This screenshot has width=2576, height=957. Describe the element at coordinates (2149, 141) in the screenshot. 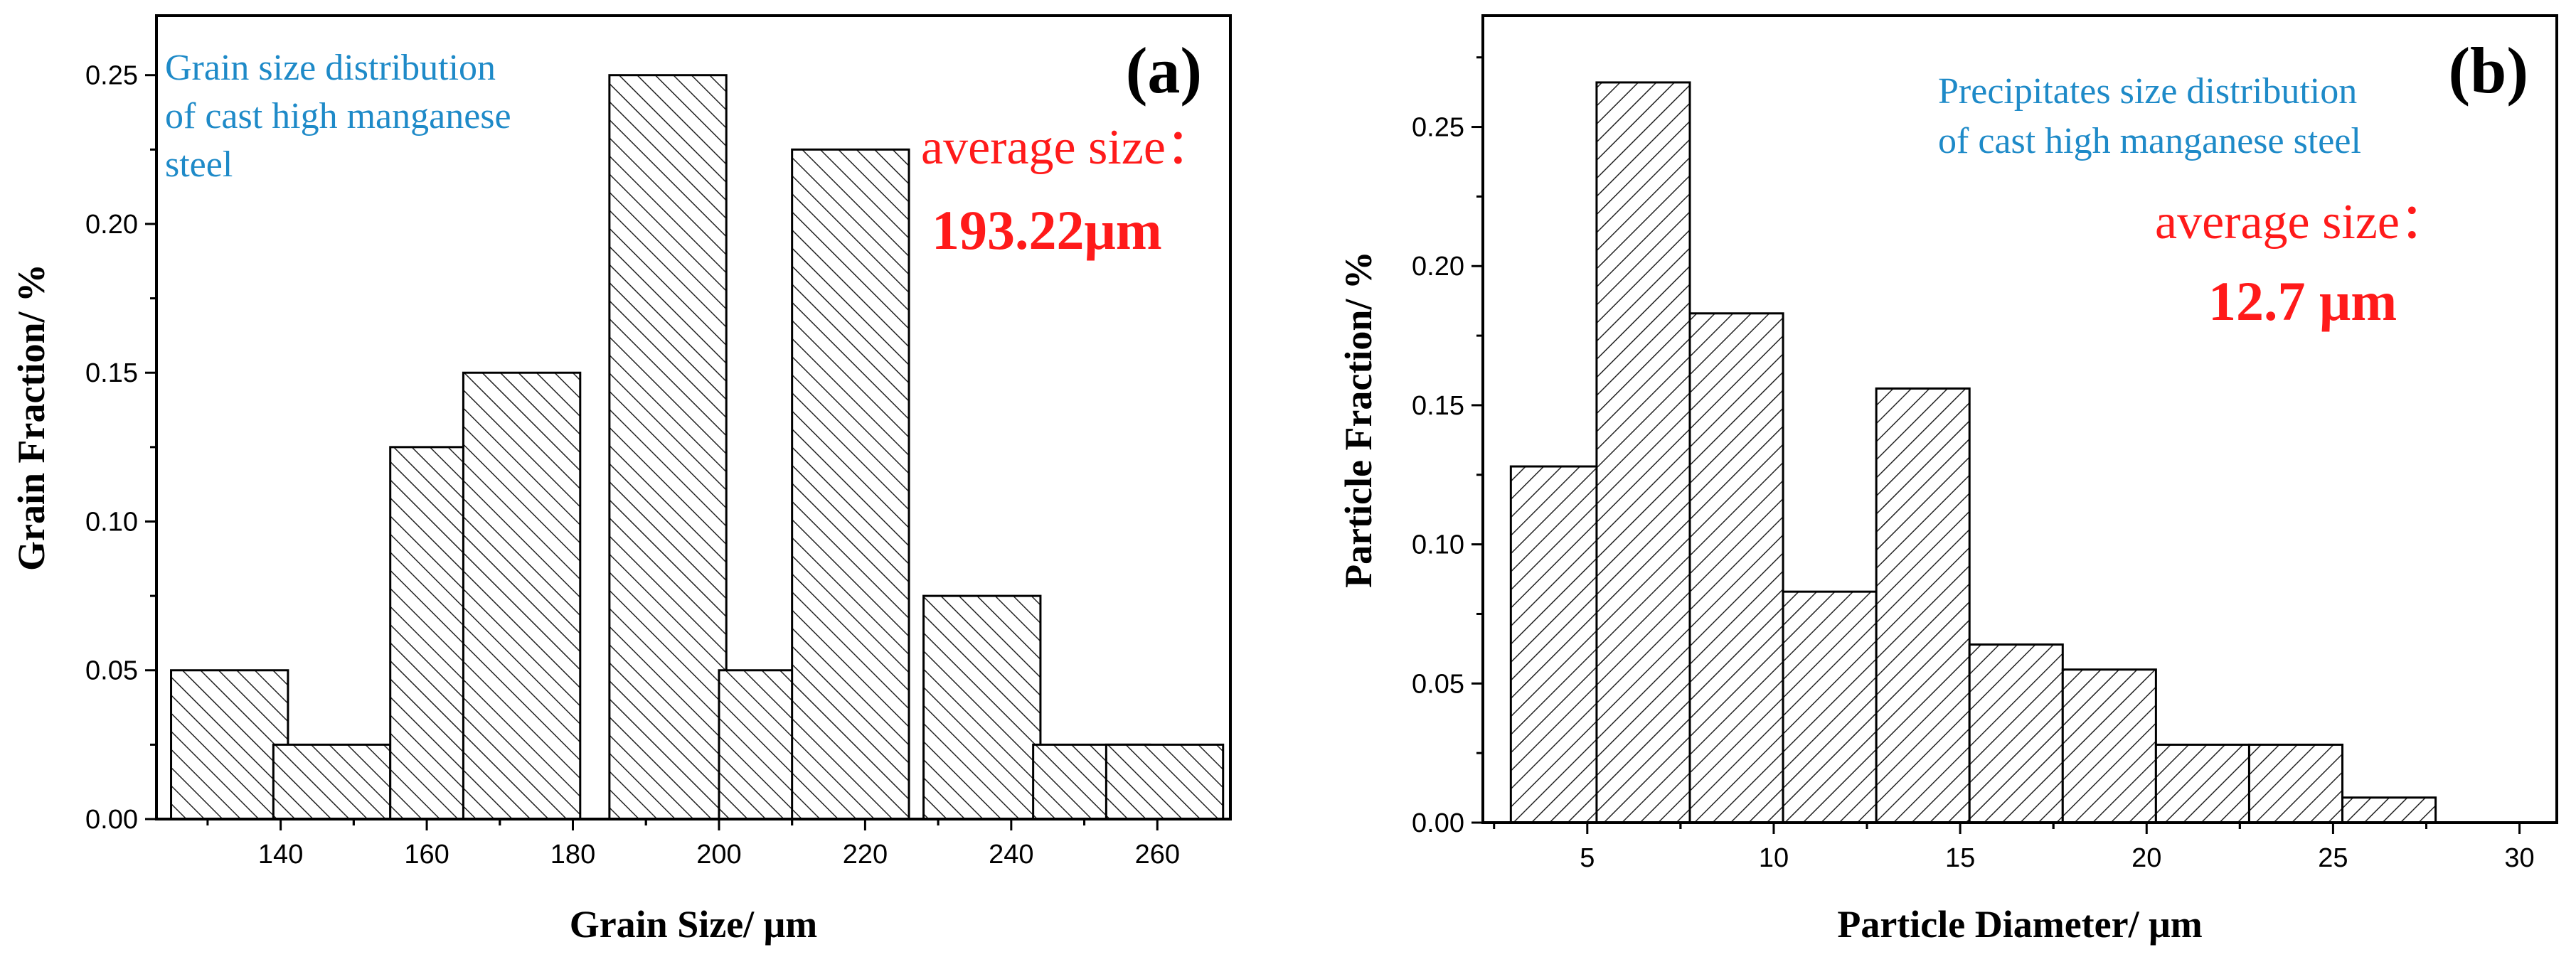

I see `panel-b-desc-line-2: of cast high manganese steel` at that location.